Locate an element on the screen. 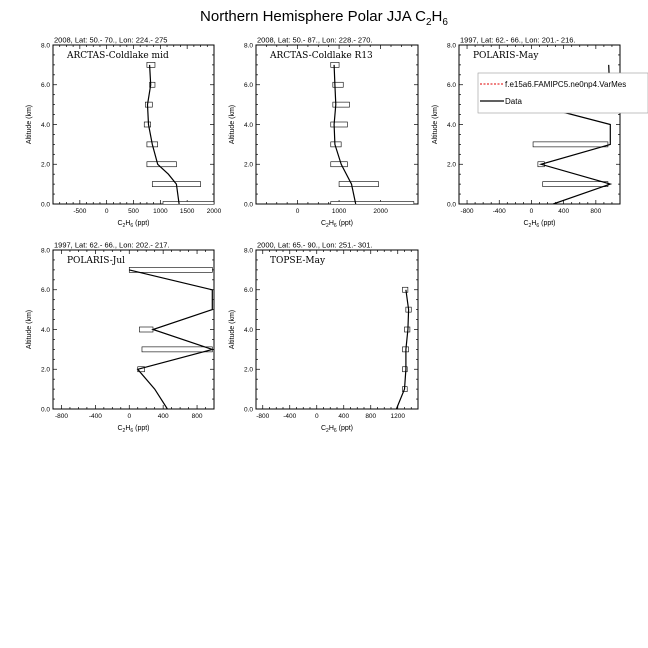  panel-inner-label: ARCTAS-Coldlake mid is located at coordinates (117, 56).